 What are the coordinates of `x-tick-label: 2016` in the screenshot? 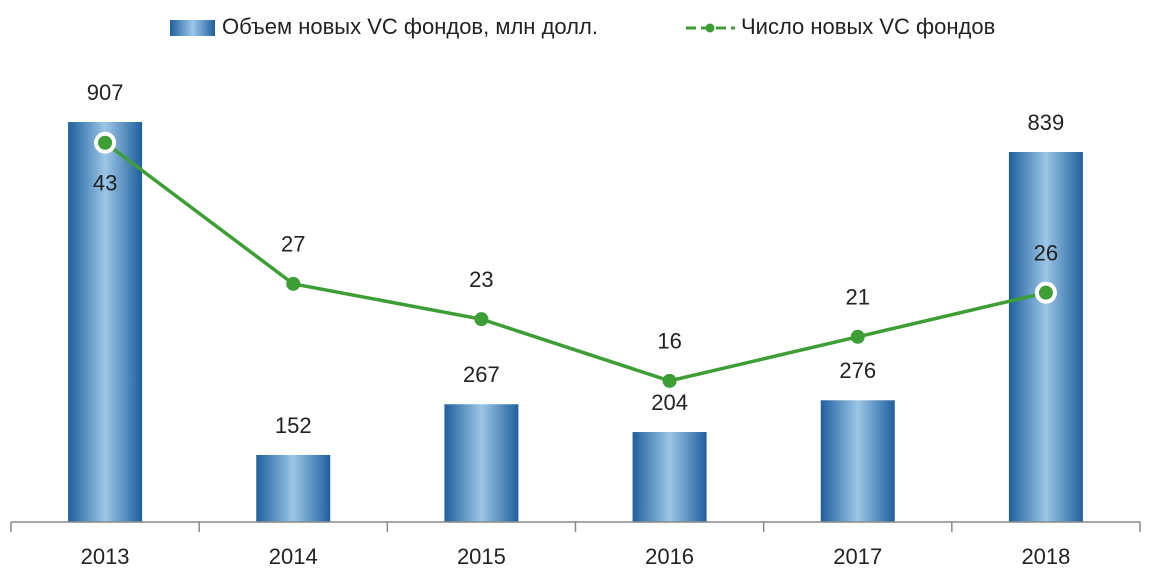 It's located at (669, 556).